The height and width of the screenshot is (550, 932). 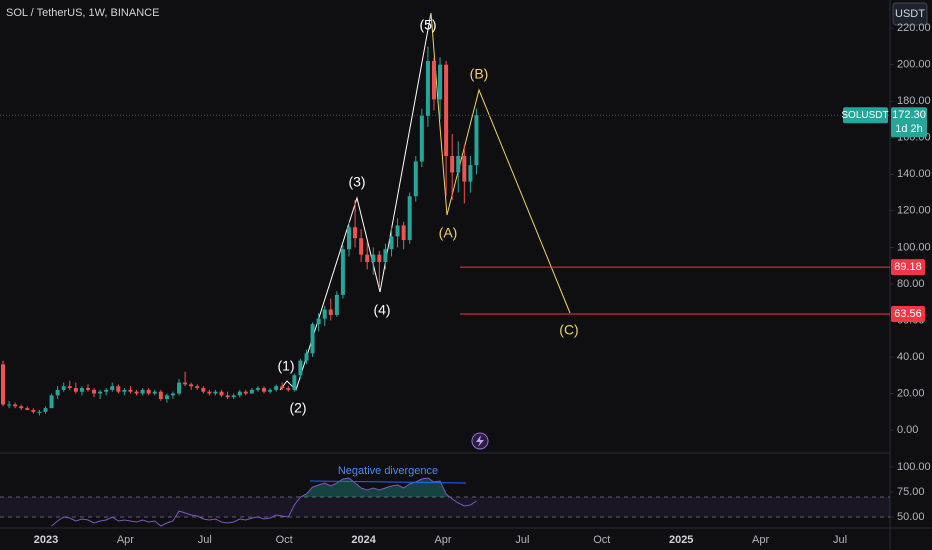 What do you see at coordinates (914, 211) in the screenshot?
I see `y-tick-label: 120.00` at bounding box center [914, 211].